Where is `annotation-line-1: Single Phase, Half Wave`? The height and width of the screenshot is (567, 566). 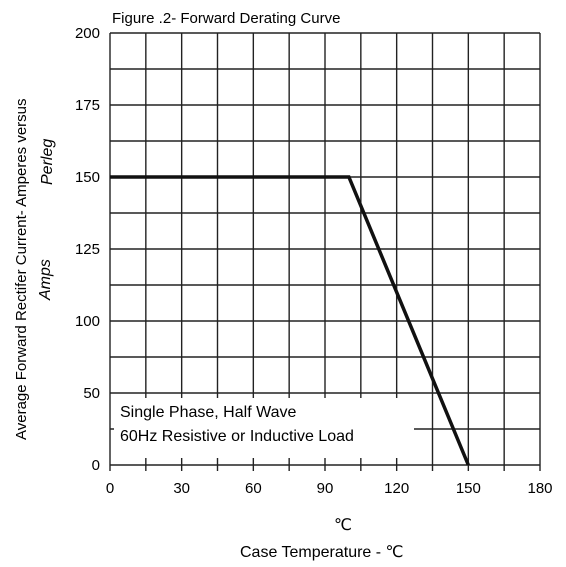
annotation-line-1: Single Phase, Half Wave is located at coordinates (208, 412).